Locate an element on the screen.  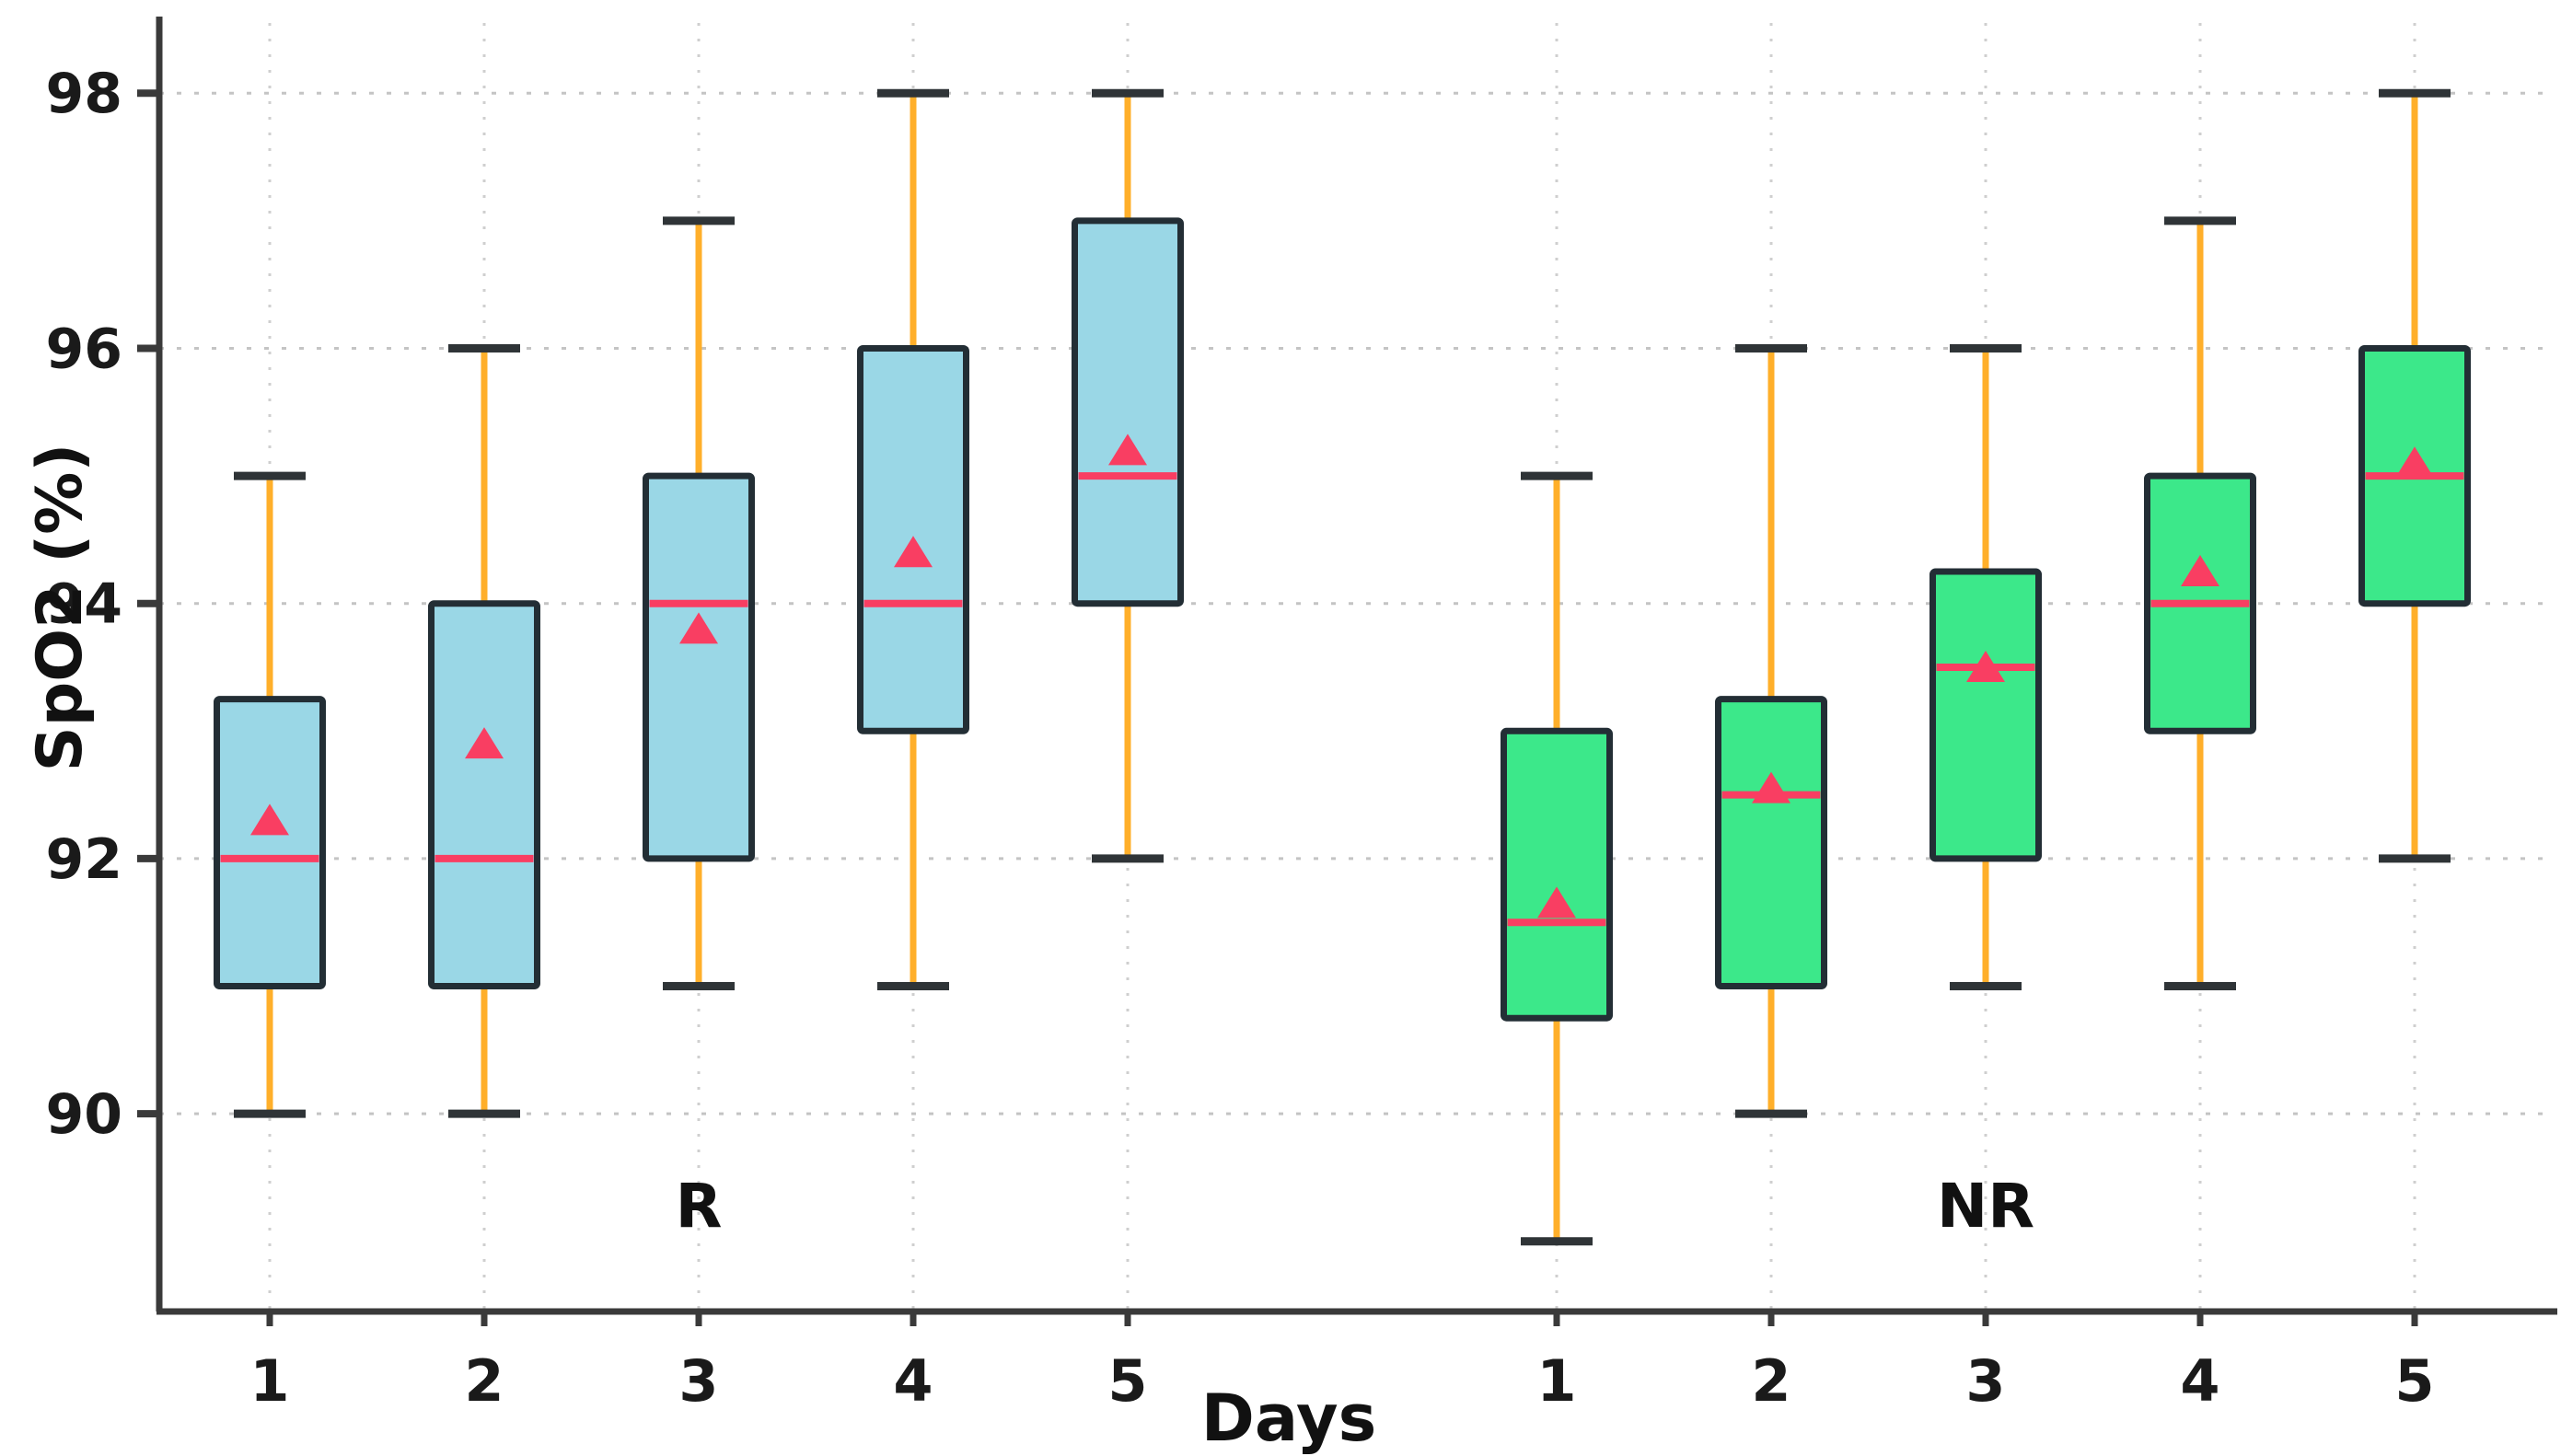
y-tick-label-92: 92 is located at coordinates (84, 859).